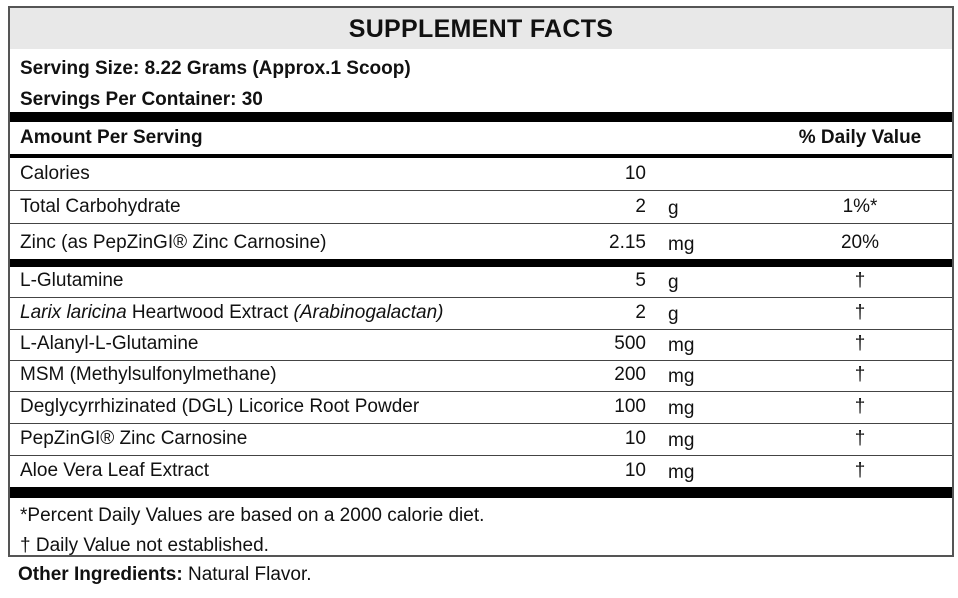  What do you see at coordinates (173, 242) in the screenshot?
I see `nutrient-name: Zinc (as PepZinGI® Zinc Carnosine)` at bounding box center [173, 242].